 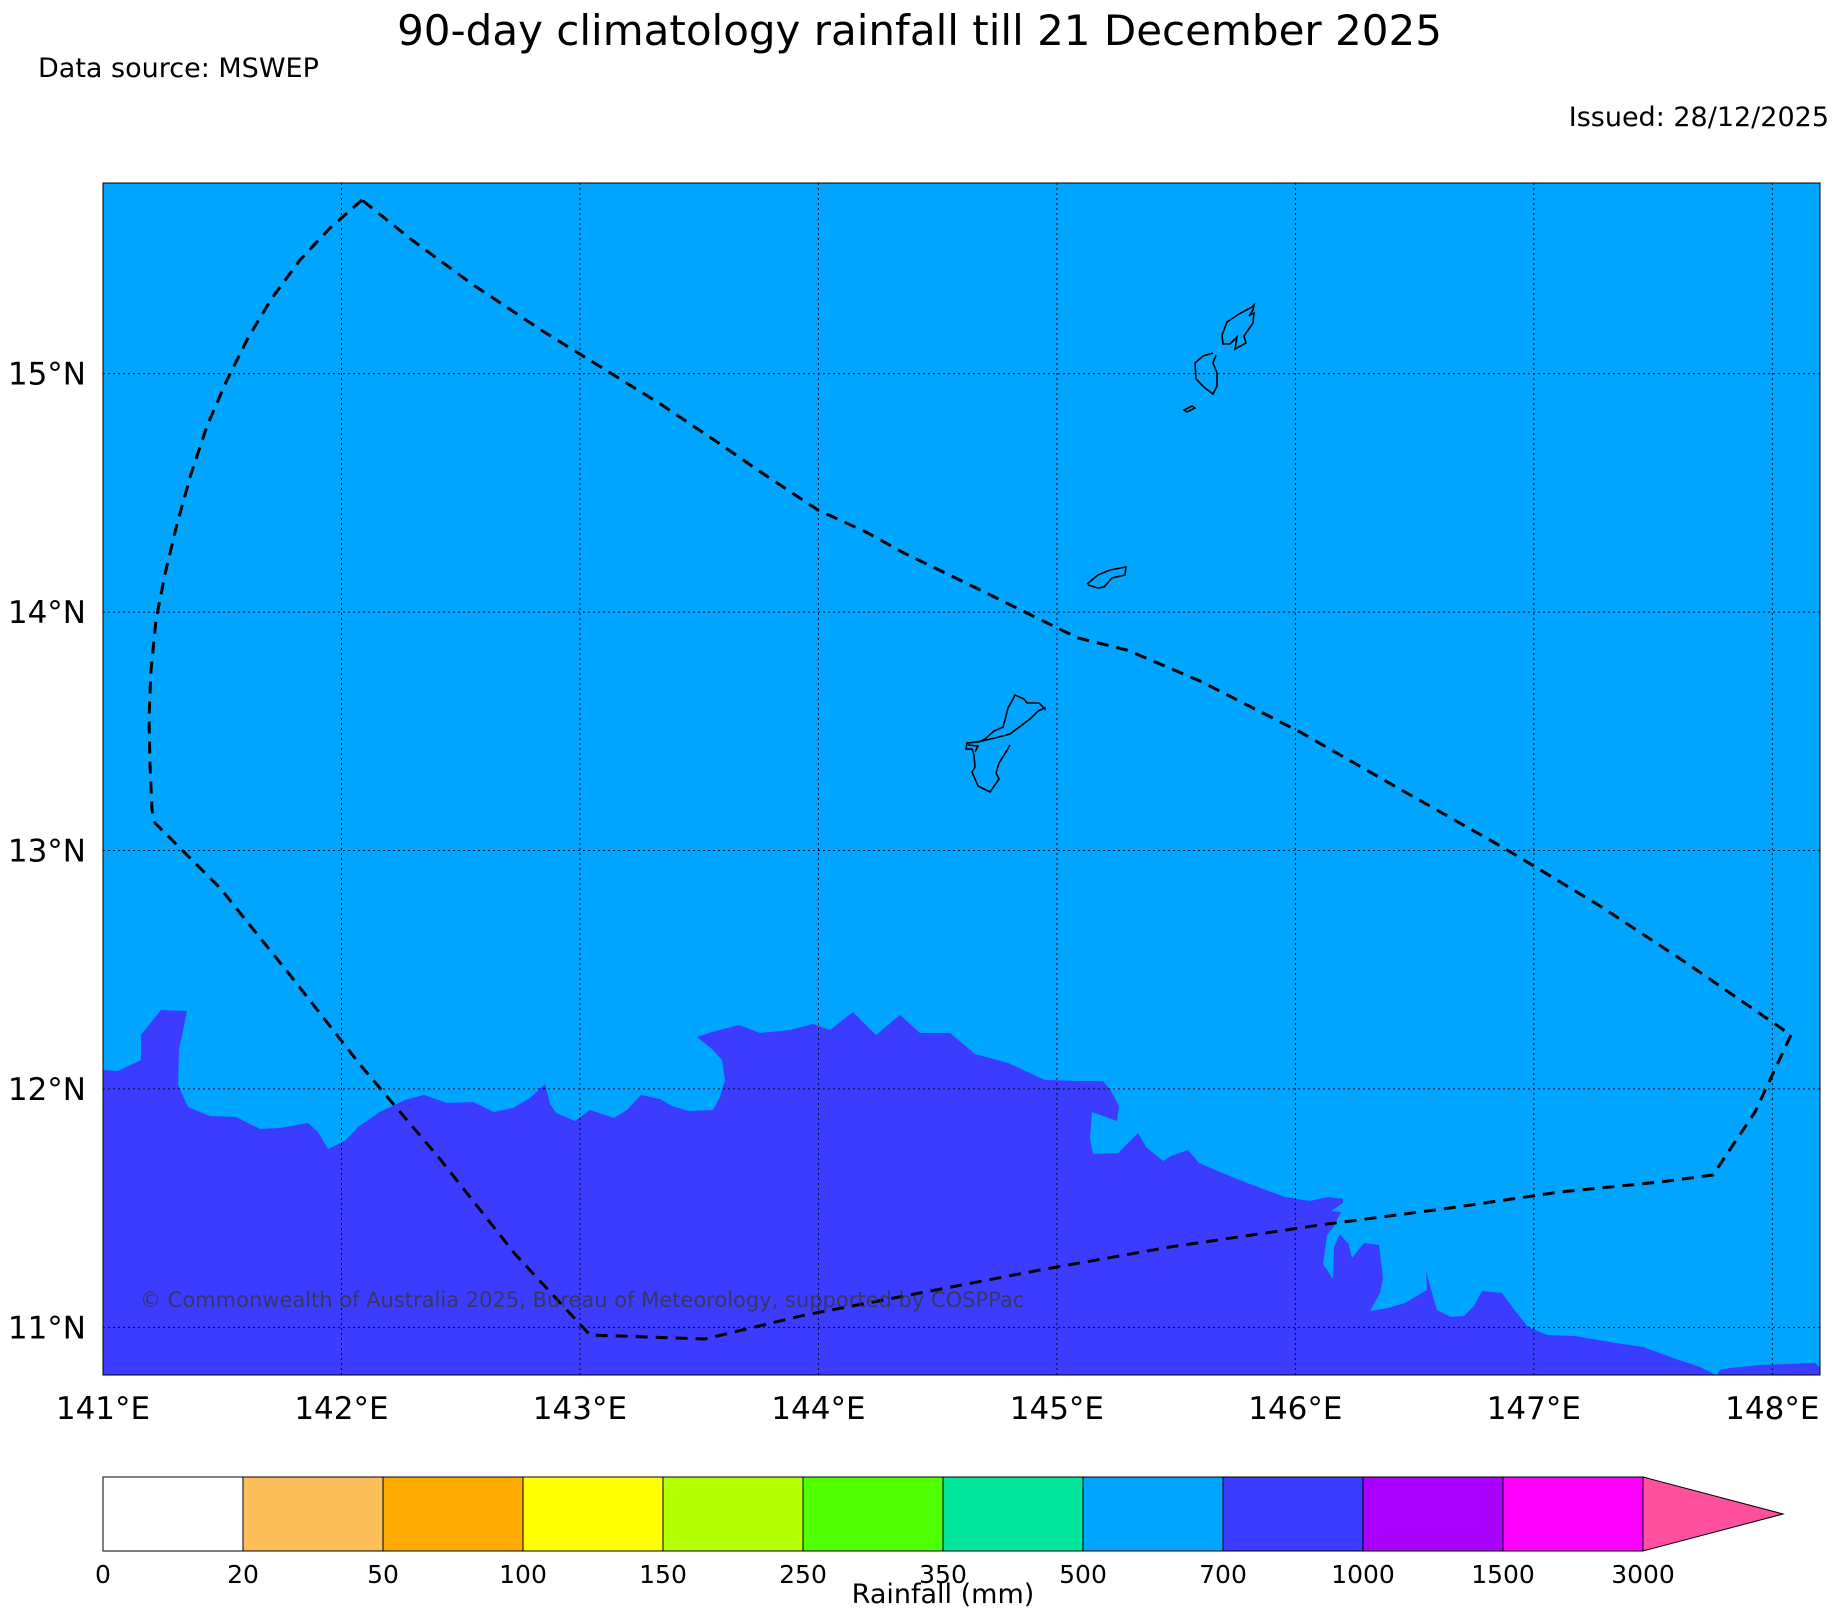 I want to click on colorbar-tick-label: 100, so click(x=523, y=1574).